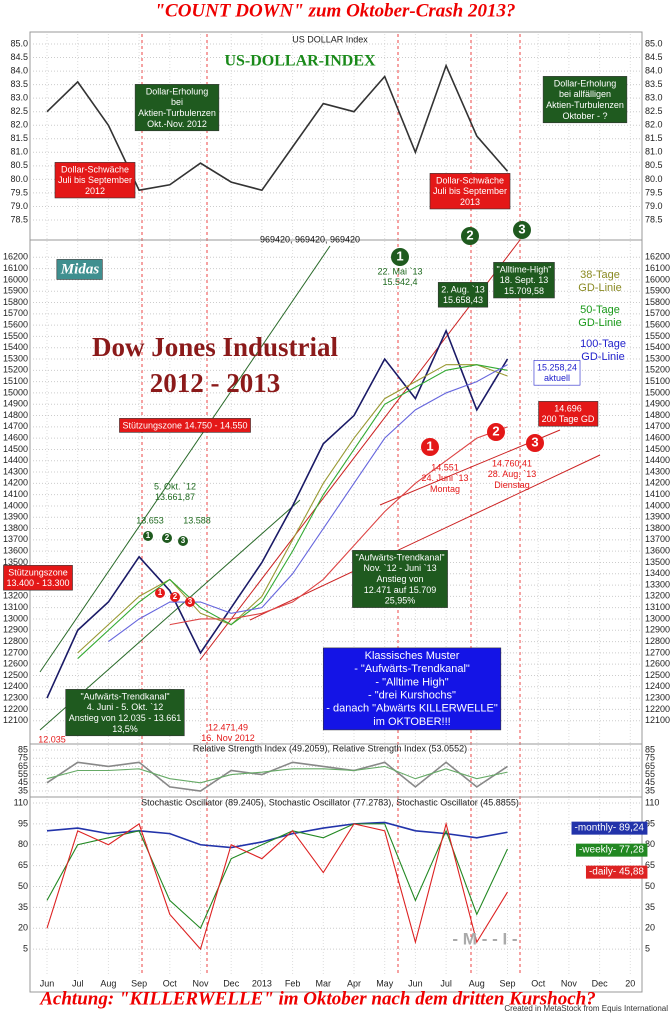 This screenshot has height=1014, width=670. What do you see at coordinates (415, 983) in the screenshot?
I see `x-tick-label: Jun` at bounding box center [415, 983].